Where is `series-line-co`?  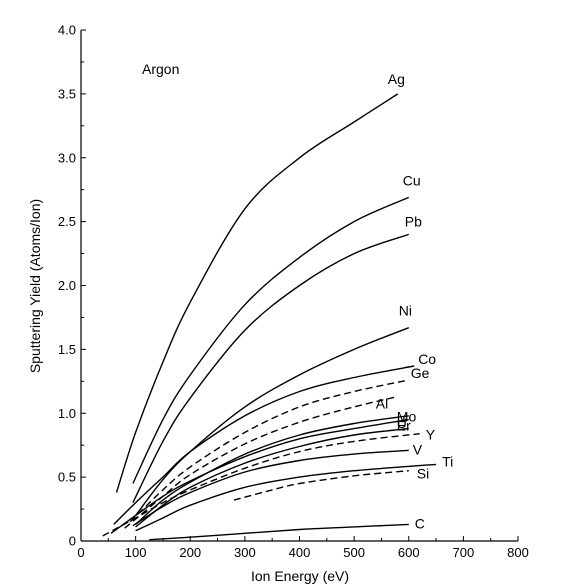 series-line-co is located at coordinates (264, 445).